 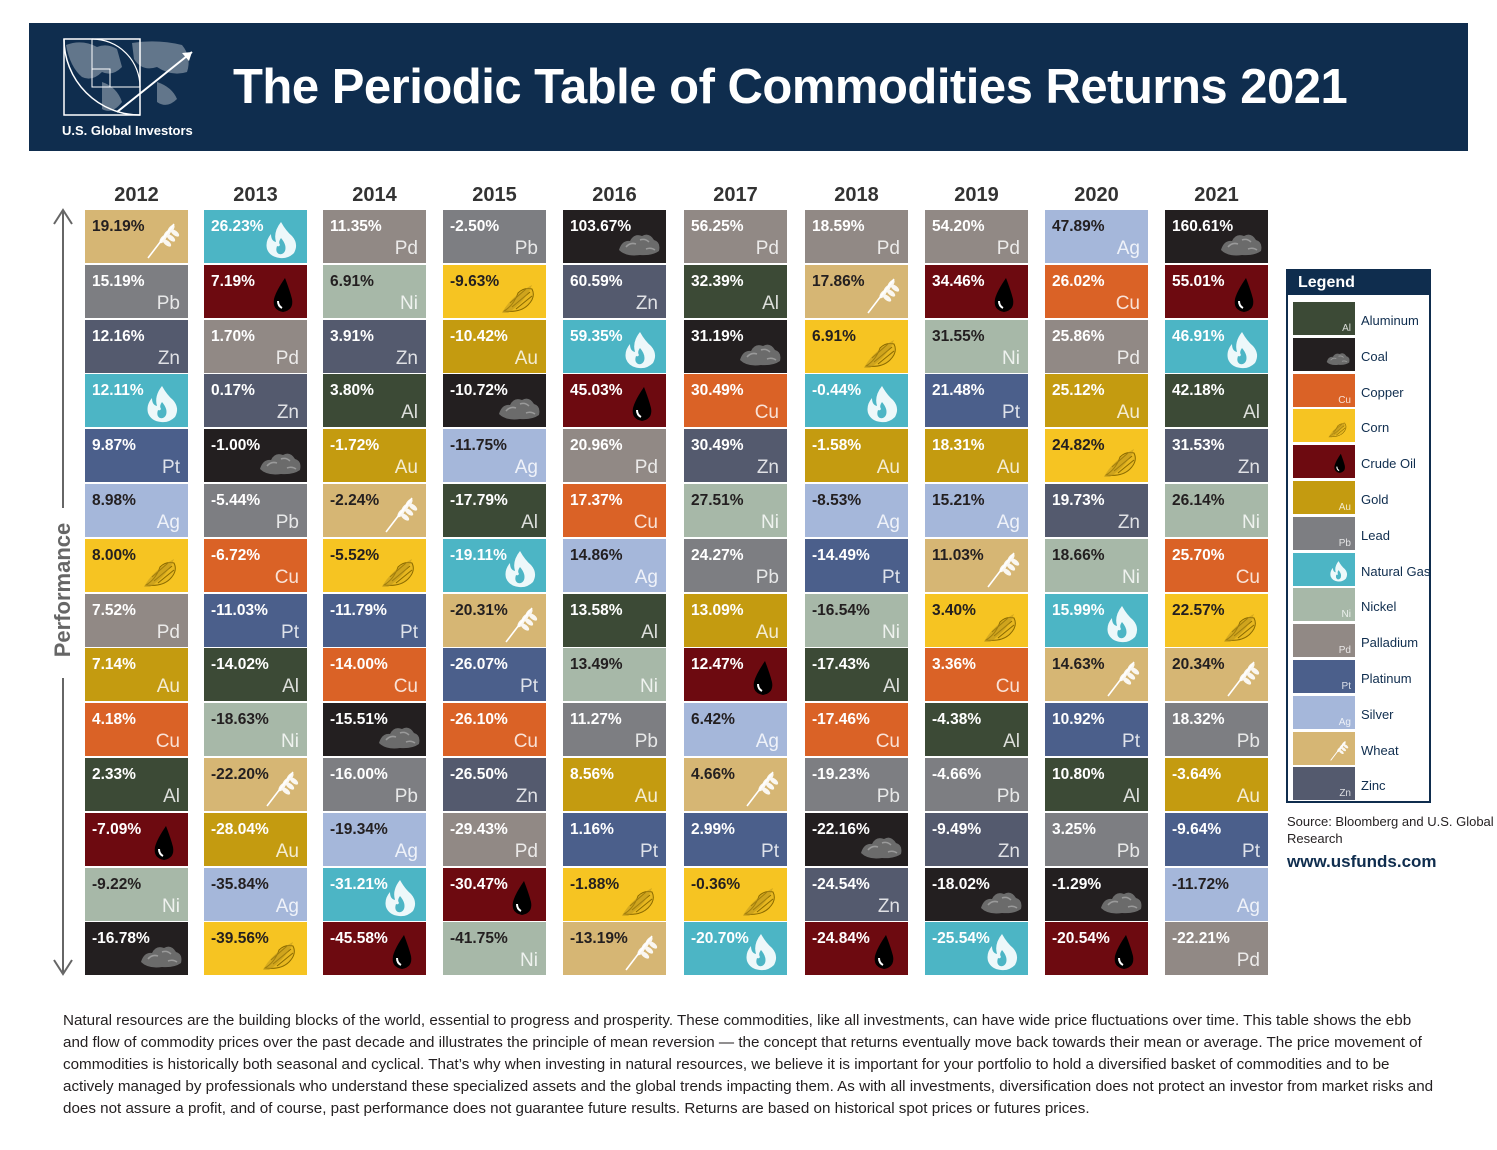 What do you see at coordinates (1361, 569) in the screenshot?
I see `legend-item-natural-gas: Natural Gas` at bounding box center [1361, 569].